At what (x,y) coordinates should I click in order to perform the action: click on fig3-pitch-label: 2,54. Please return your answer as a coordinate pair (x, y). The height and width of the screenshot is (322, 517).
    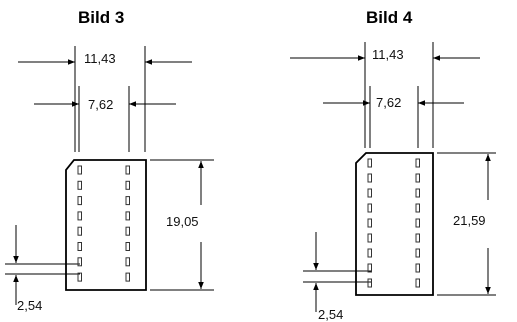
    Looking at the image, I should click on (30, 305).